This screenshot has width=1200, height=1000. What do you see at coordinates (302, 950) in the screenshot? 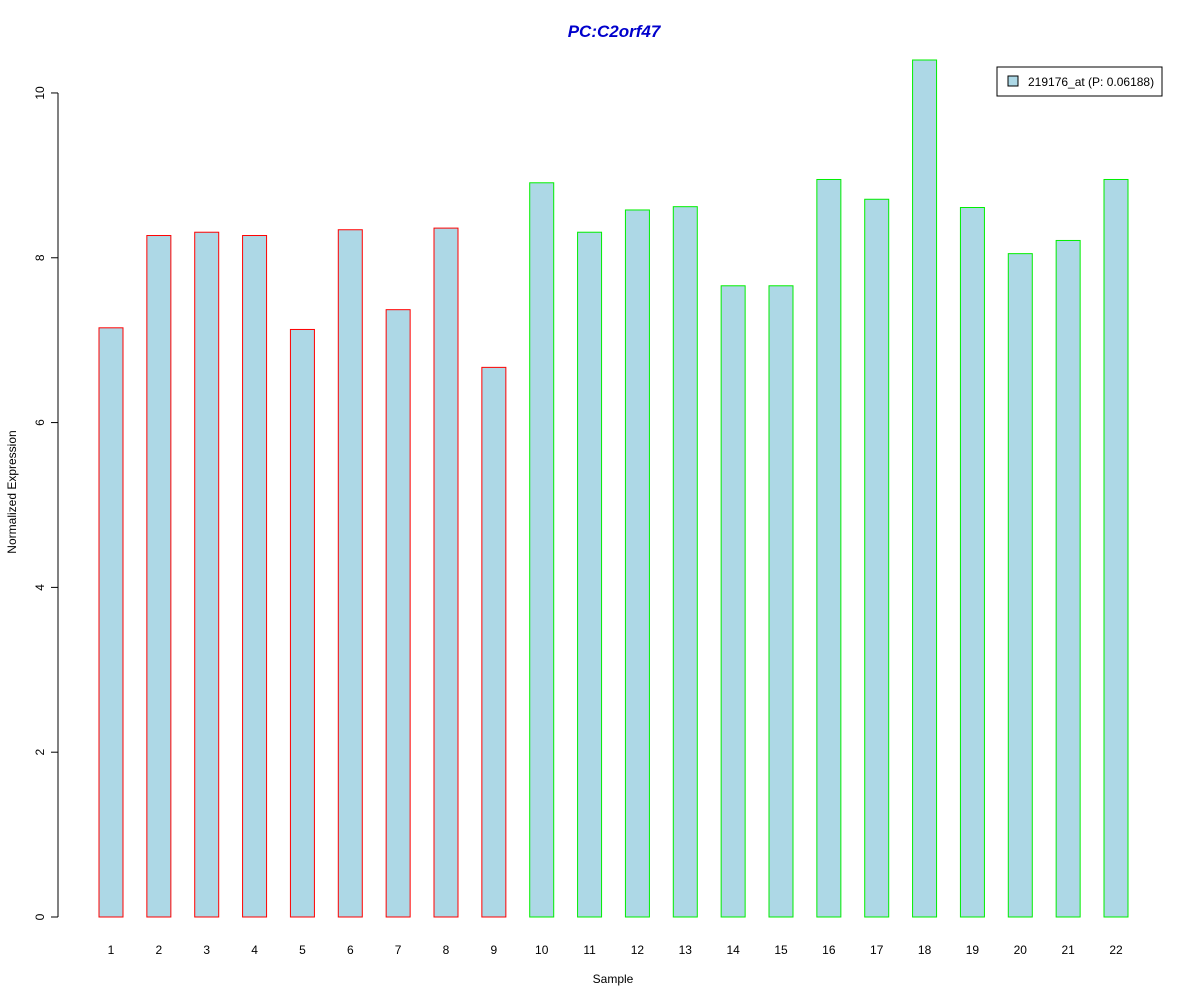
I see `x-tick-label: 5` at bounding box center [302, 950].